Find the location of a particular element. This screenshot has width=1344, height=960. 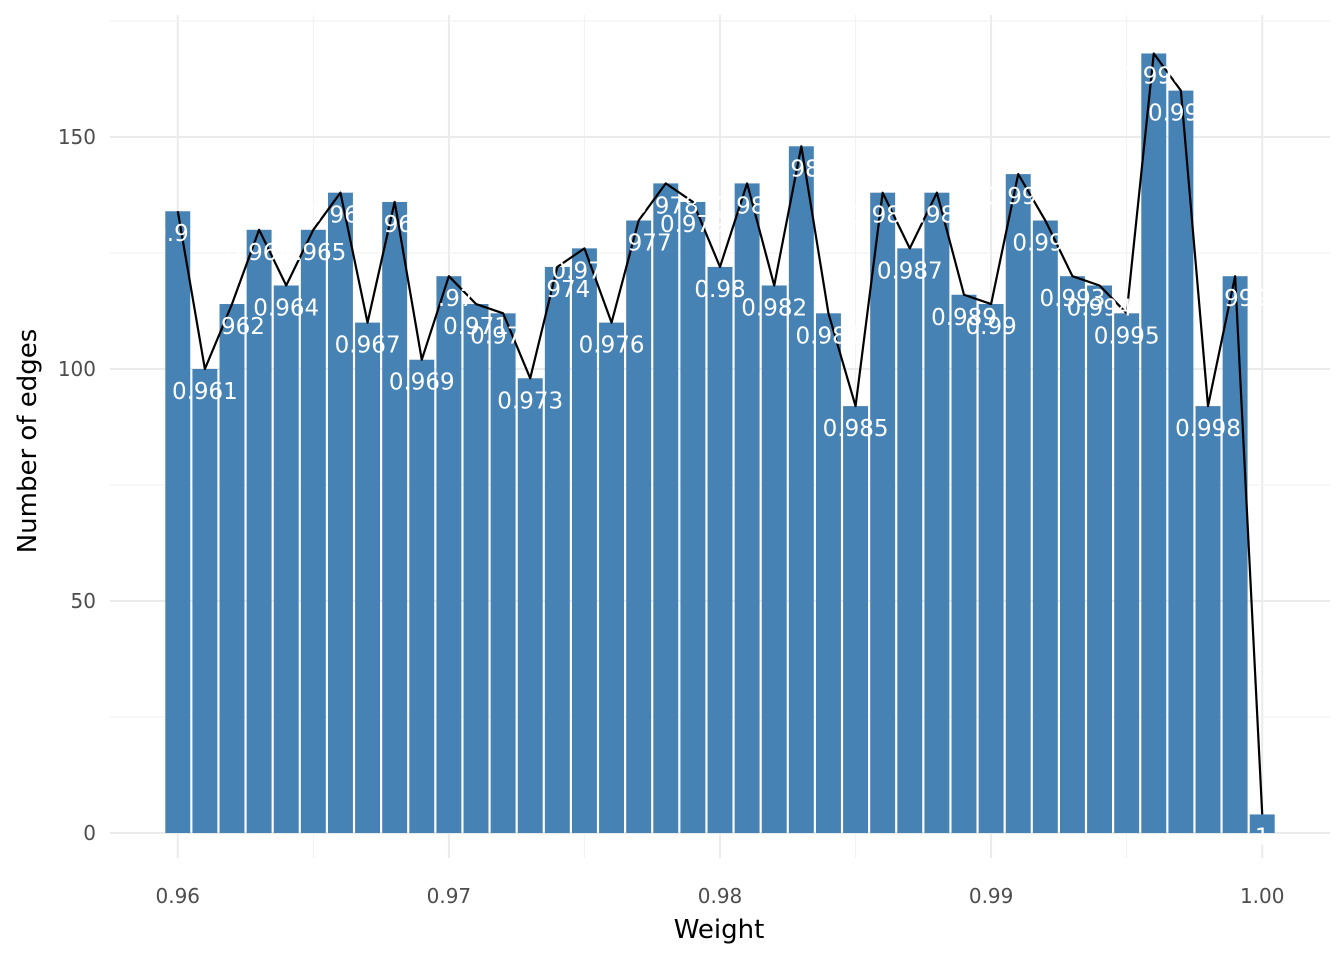

bar-label: 0.999 is located at coordinates (1235, 299).